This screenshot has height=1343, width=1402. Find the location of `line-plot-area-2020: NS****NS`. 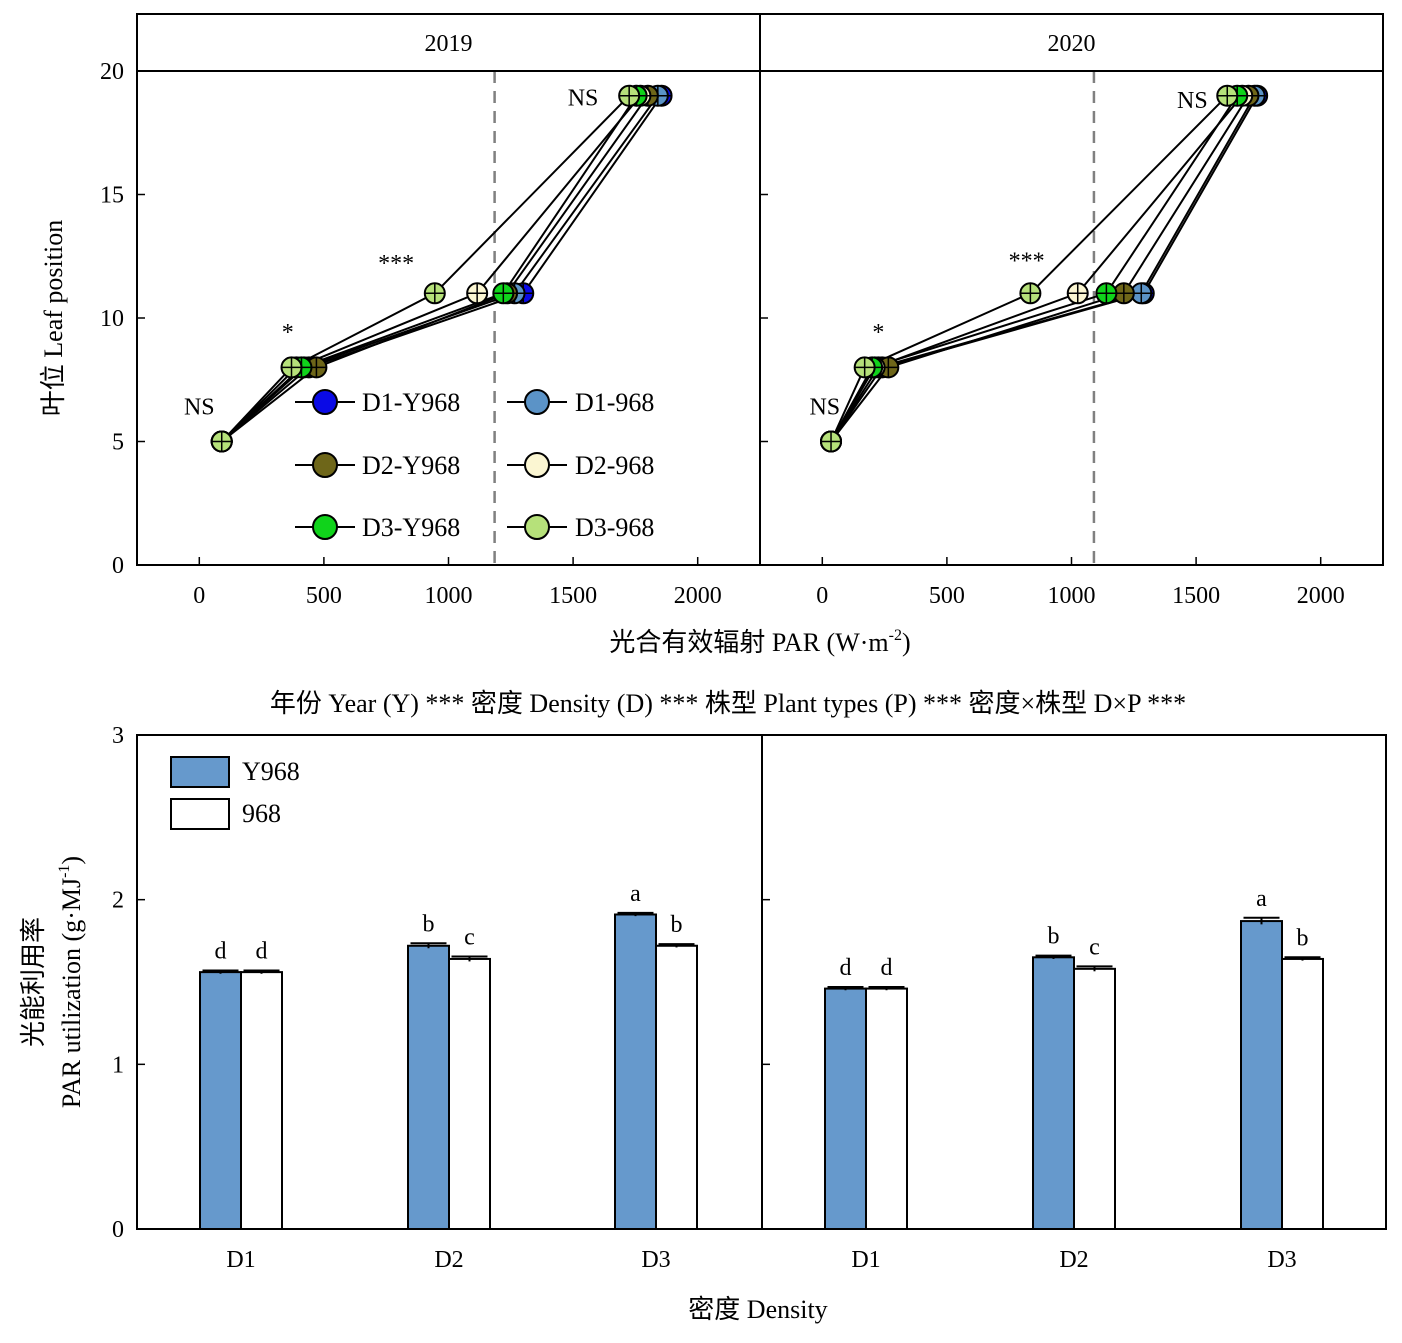

line-plot-area-2020: NS****NS is located at coordinates (1039, 318).